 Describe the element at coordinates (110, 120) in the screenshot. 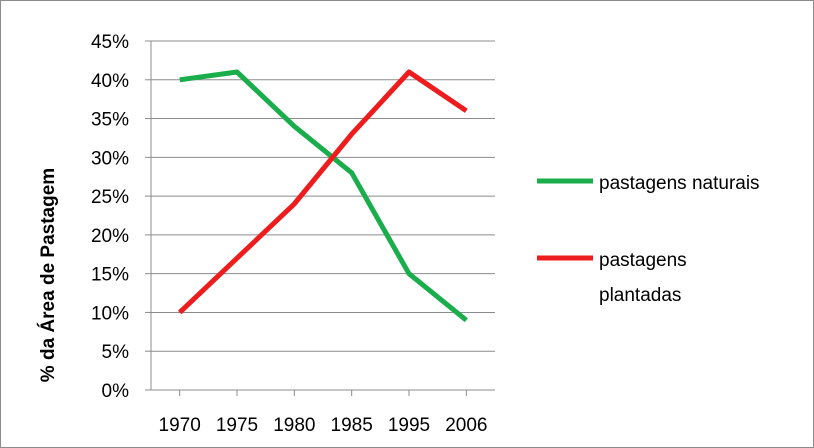

I see `y-tick-label: 35%` at that location.